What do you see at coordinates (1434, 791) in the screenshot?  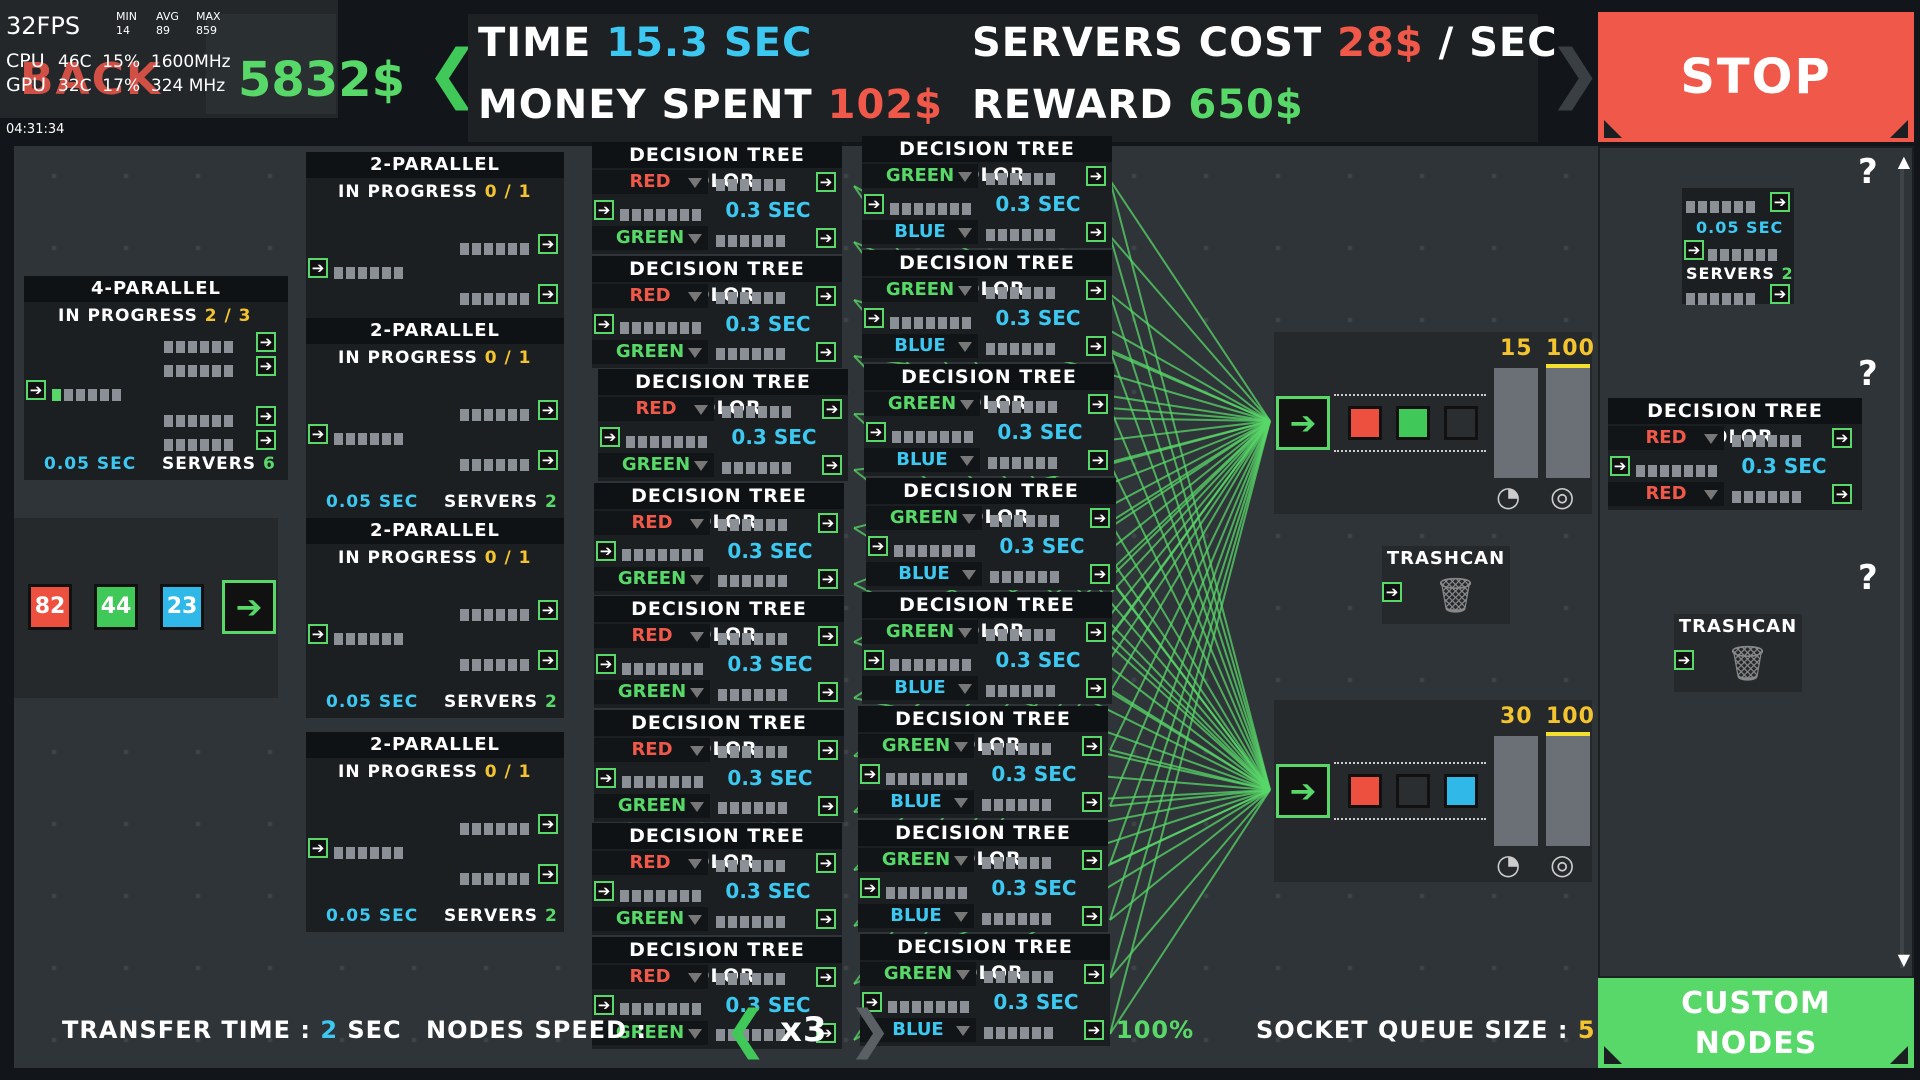 I see `sink-node: ➔ 30 100 ◔ ◎` at bounding box center [1434, 791].